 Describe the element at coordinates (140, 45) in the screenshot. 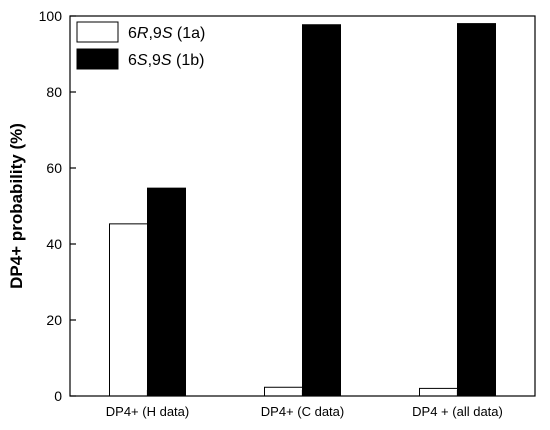

I see `legend: 6R,9S (1a) 6S,9S (1b)` at that location.